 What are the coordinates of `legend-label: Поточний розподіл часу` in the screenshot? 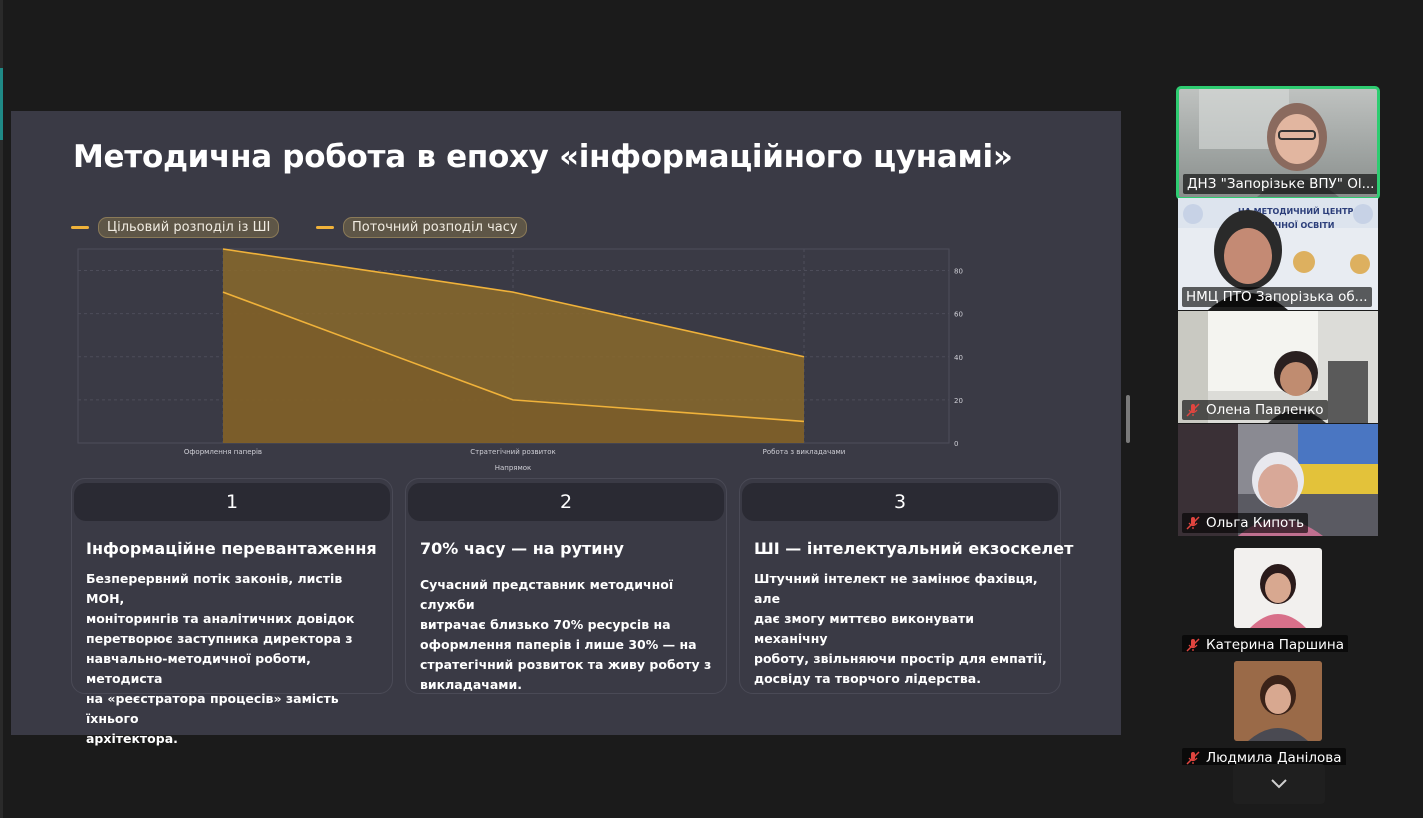 It's located at (435, 227).